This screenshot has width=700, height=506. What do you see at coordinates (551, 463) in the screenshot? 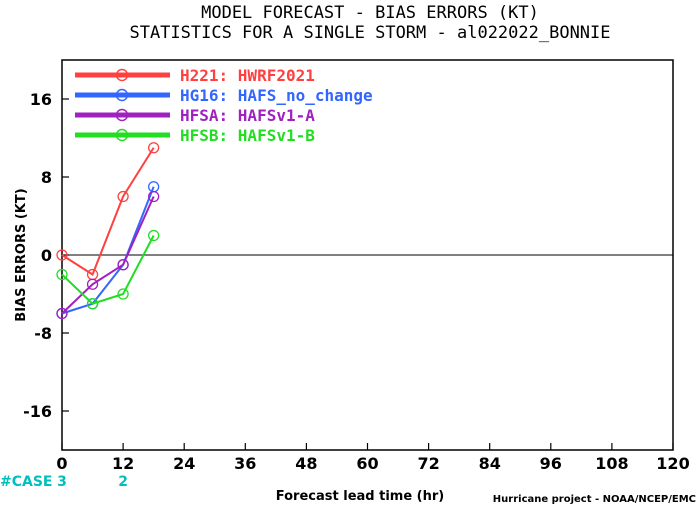
I see `x-tick-label: 96` at bounding box center [551, 463].